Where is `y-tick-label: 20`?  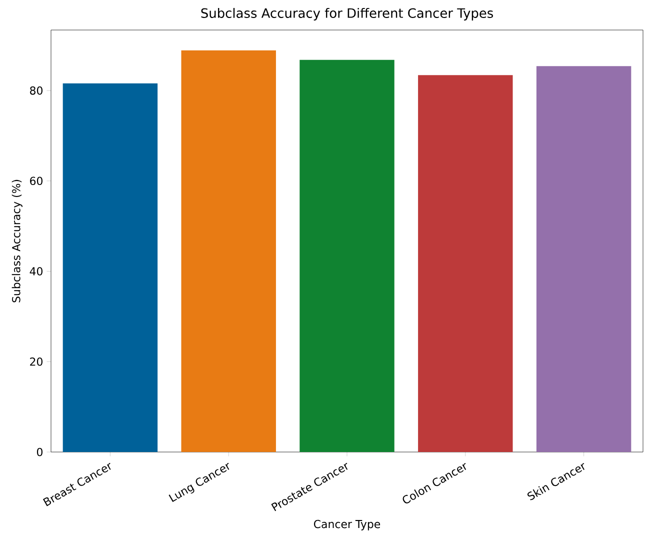
y-tick-label: 20 is located at coordinates (36, 362).